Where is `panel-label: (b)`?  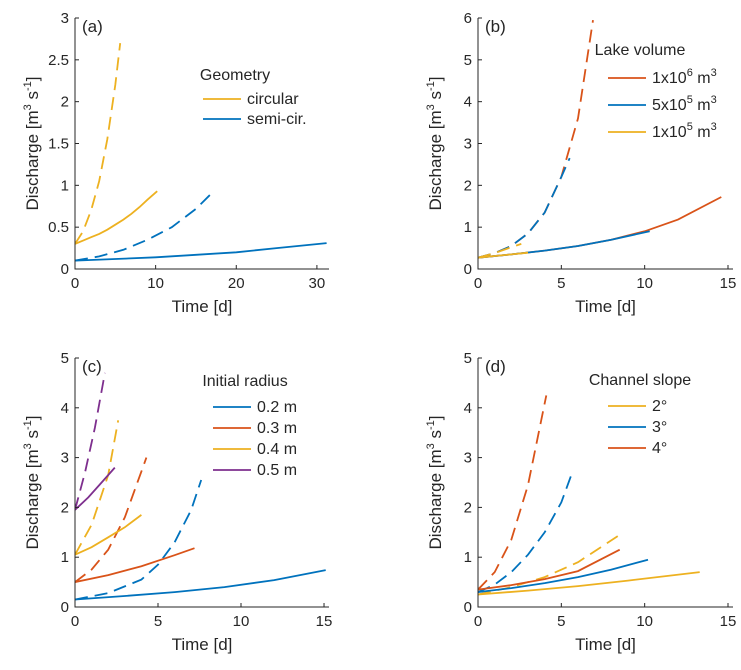 panel-label: (b) is located at coordinates (495, 26).